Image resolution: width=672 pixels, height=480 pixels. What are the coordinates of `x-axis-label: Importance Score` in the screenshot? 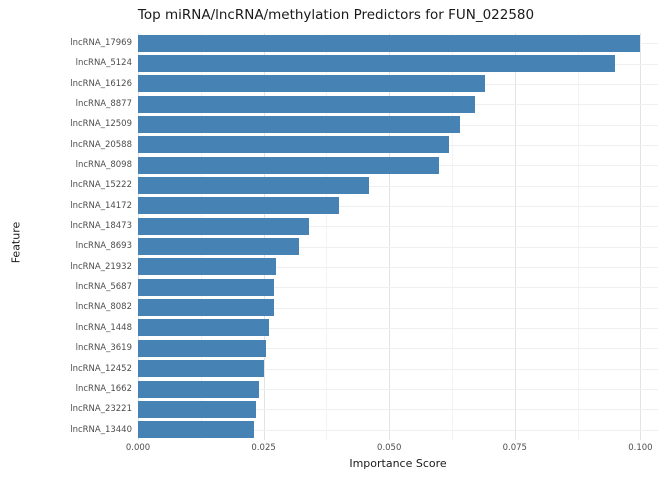 It's located at (398, 463).